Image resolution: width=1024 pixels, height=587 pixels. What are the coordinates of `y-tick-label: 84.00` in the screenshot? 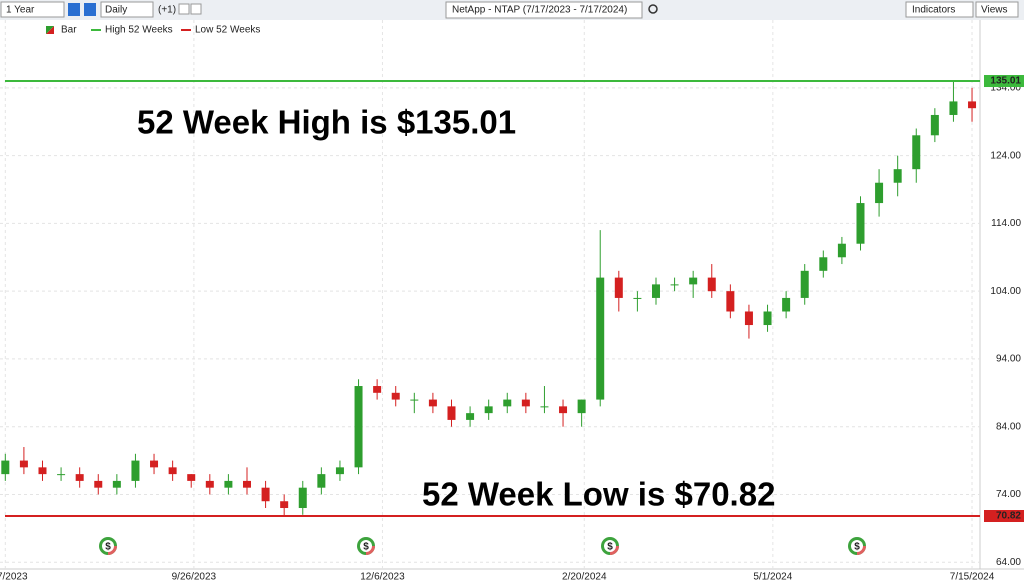 It's located at (1008, 426).